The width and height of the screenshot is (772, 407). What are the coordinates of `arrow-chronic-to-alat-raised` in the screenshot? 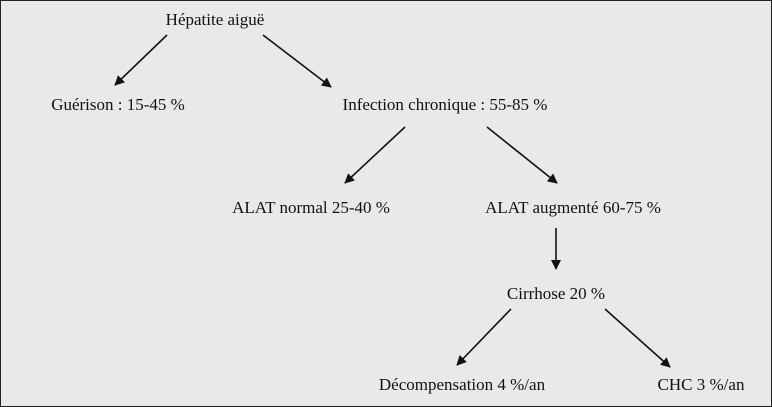 It's located at (522, 155).